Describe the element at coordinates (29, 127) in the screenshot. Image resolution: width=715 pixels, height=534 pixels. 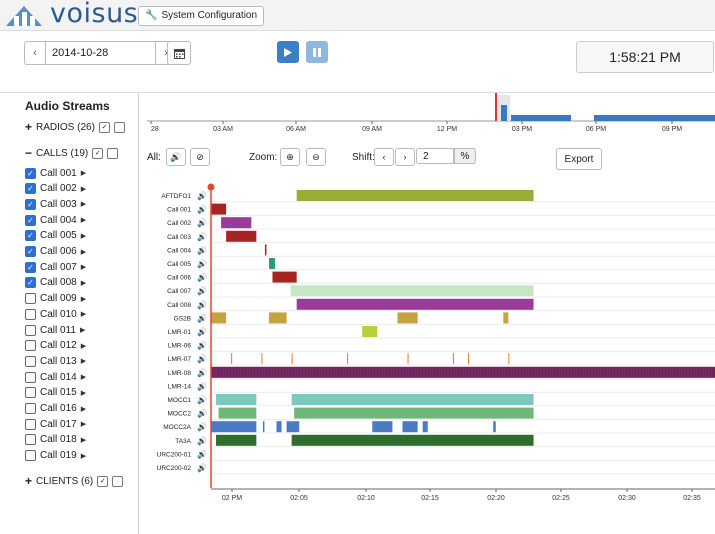
I see `expand-radios-icon: +` at that location.